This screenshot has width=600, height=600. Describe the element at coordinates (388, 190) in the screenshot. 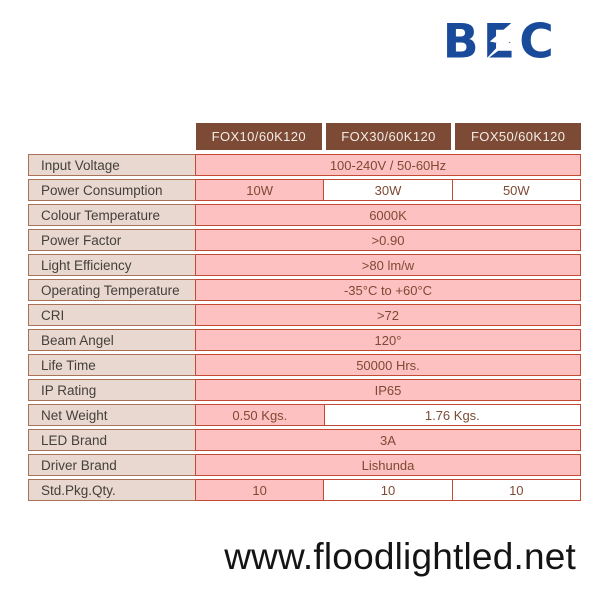

I see `value-cell: 30W` at that location.